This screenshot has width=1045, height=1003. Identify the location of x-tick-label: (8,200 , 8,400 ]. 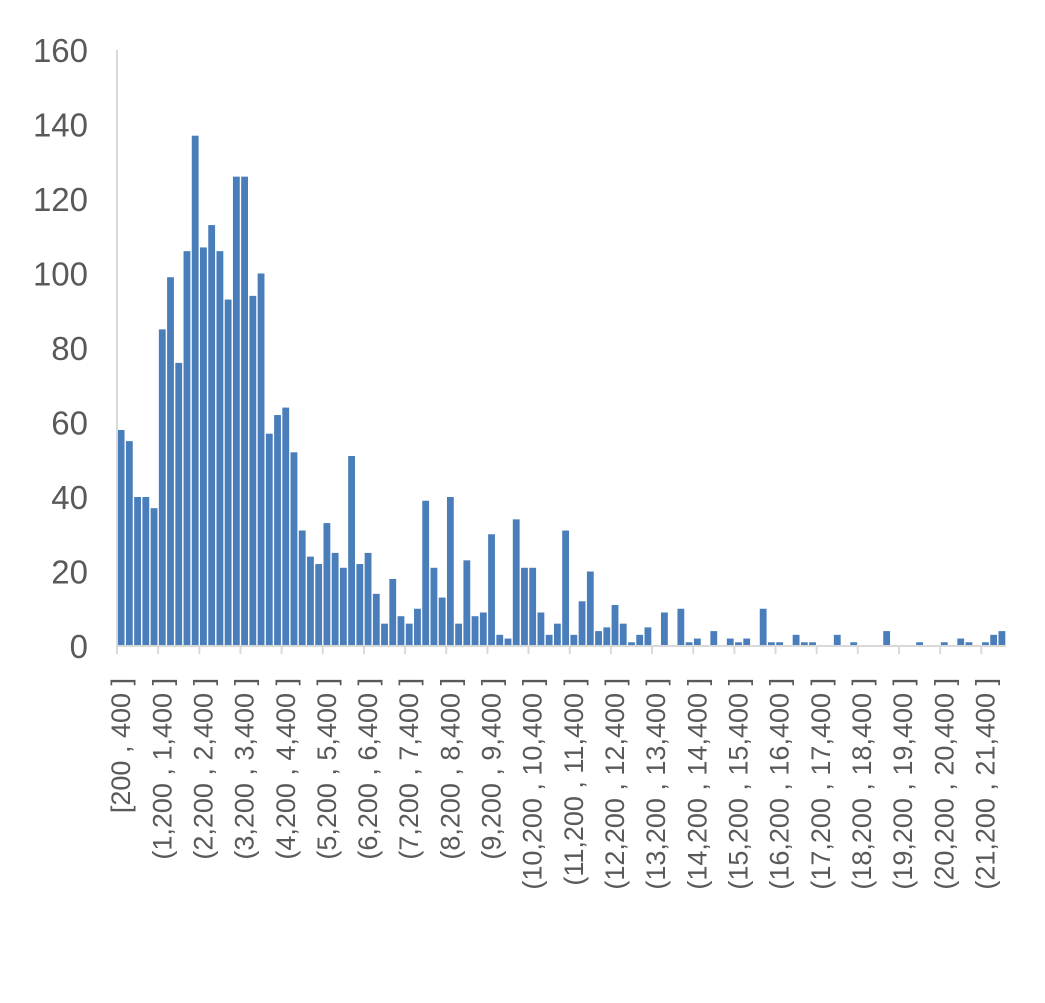
(450, 769).